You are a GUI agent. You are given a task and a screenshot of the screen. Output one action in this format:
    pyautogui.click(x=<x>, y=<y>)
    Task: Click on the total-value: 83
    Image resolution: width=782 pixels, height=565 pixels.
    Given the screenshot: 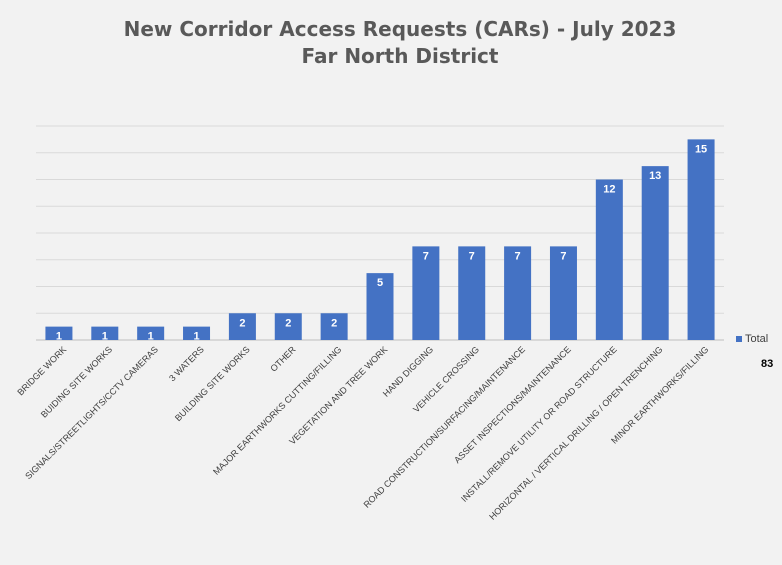 What is the action you would take?
    pyautogui.click(x=767, y=364)
    